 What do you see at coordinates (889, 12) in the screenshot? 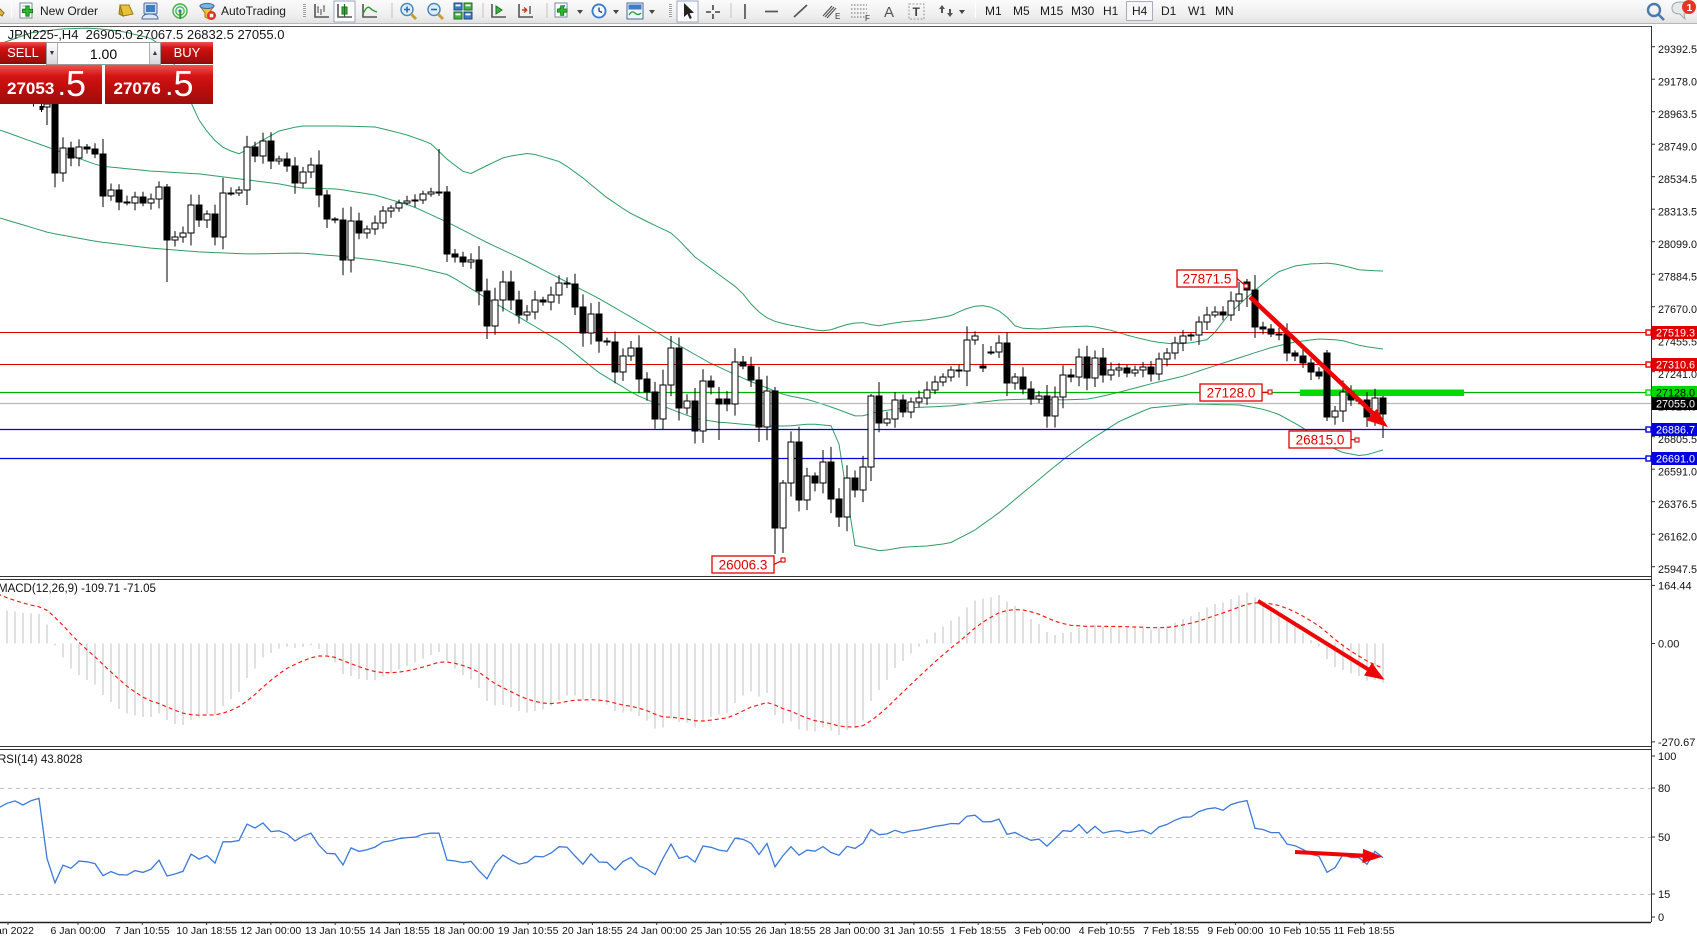
I see `svg-text: A` at bounding box center [889, 12].